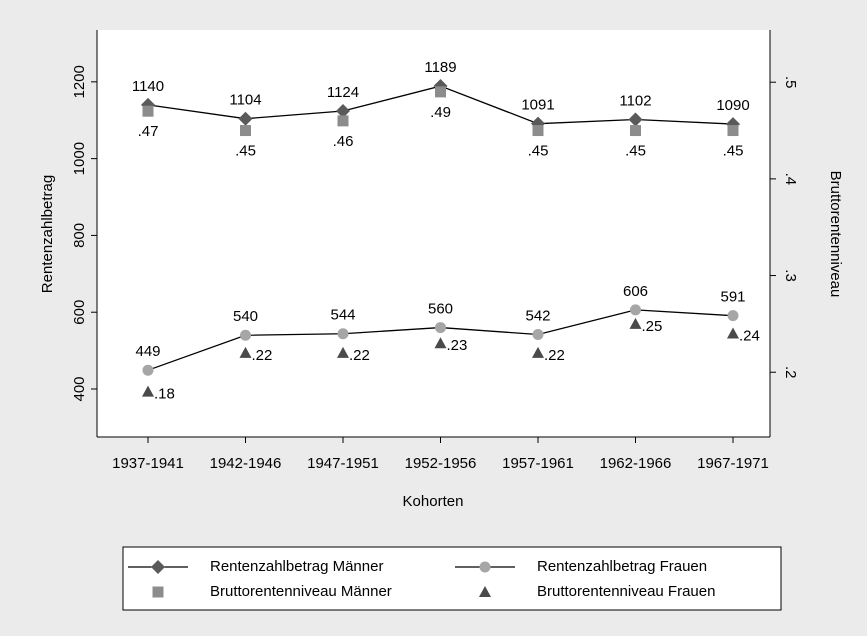 Image resolution: width=867 pixels, height=636 pixels. I want to click on data-label: 560, so click(440, 309).